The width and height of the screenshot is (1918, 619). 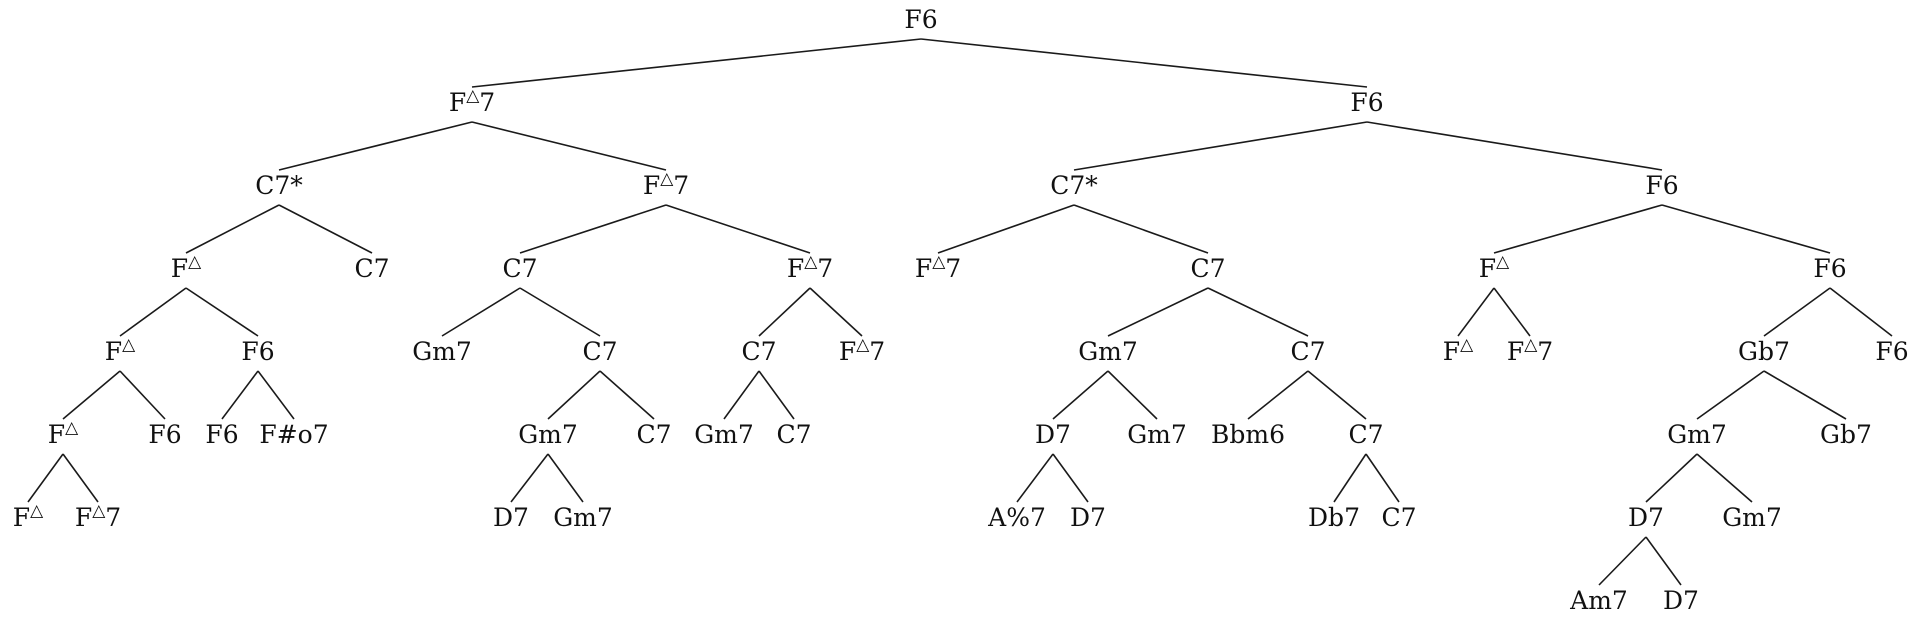 I want to click on chord-node-db7: Db7, so click(x=1334, y=517).